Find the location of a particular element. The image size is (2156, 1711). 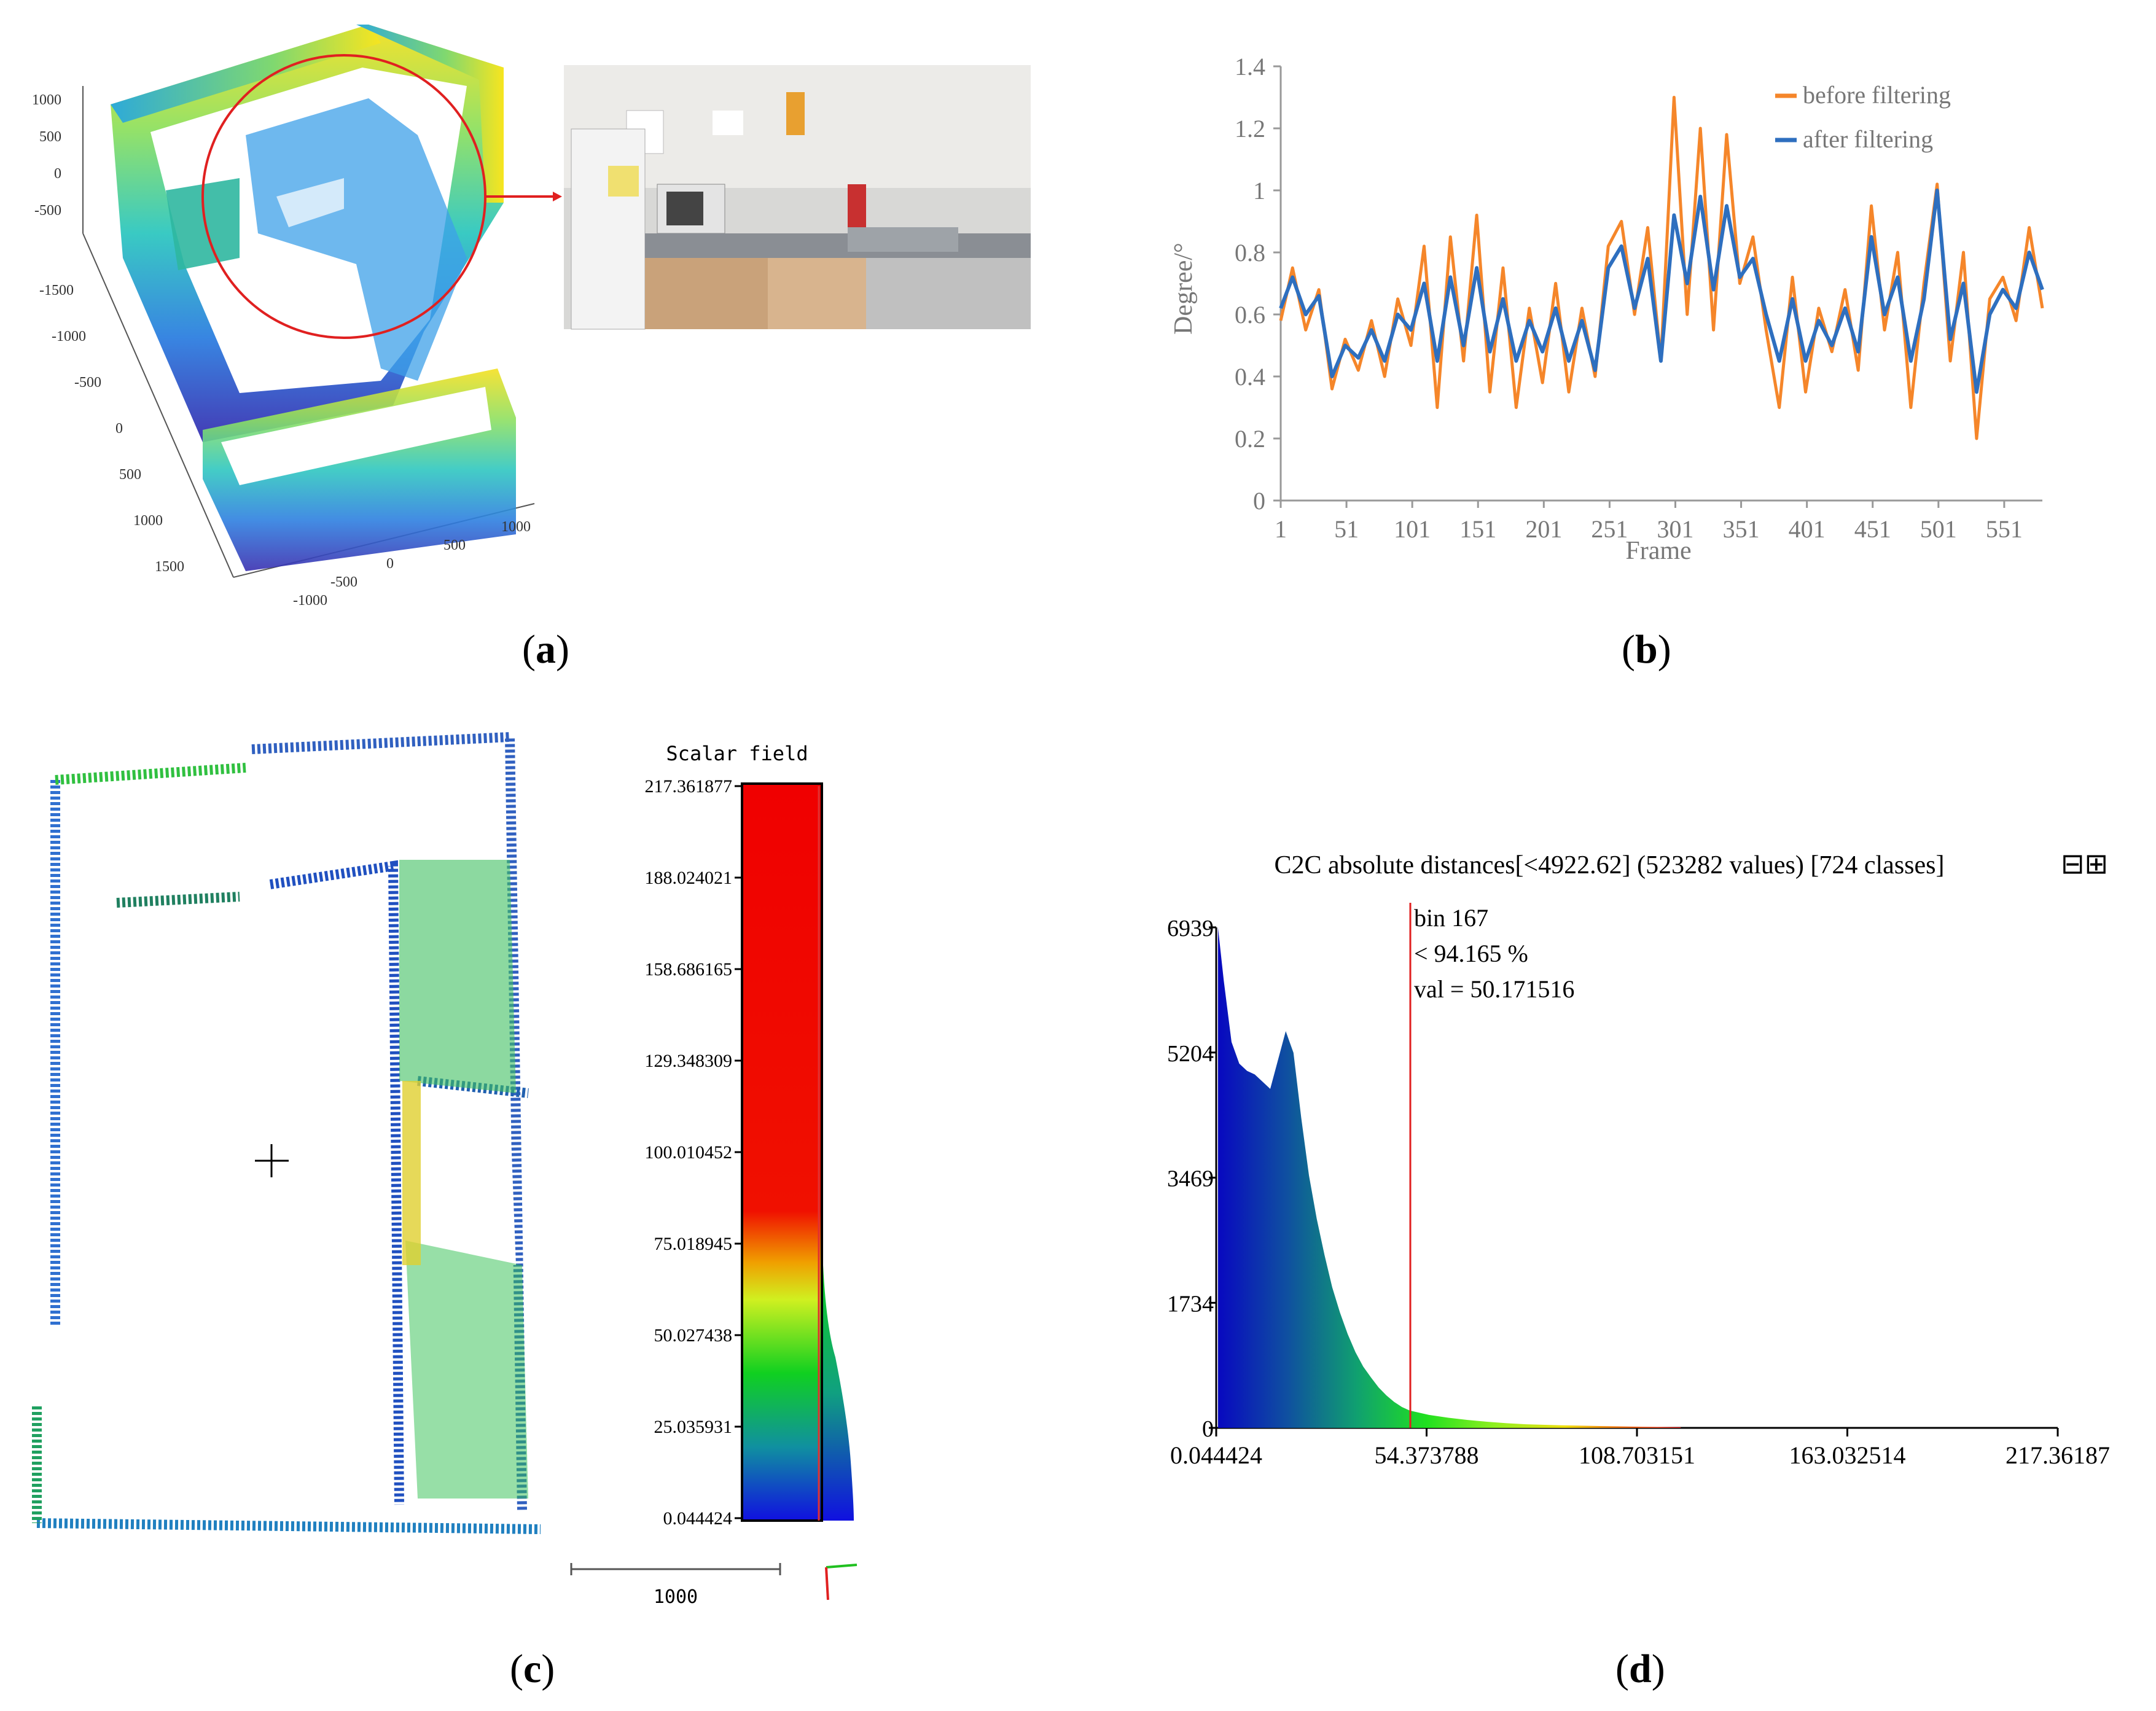

scale-tick-label: 75.018945 is located at coordinates (693, 1244).